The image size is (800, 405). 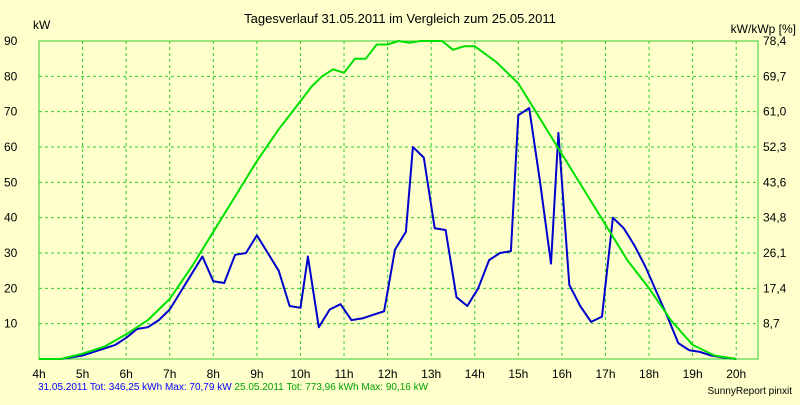 I want to click on y-tick-label-left: 10, so click(x=11, y=324).